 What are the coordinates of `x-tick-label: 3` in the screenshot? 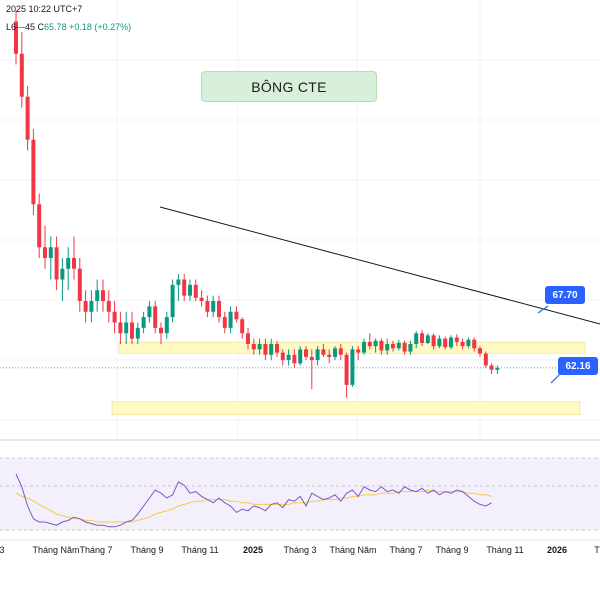 It's located at (2, 550).